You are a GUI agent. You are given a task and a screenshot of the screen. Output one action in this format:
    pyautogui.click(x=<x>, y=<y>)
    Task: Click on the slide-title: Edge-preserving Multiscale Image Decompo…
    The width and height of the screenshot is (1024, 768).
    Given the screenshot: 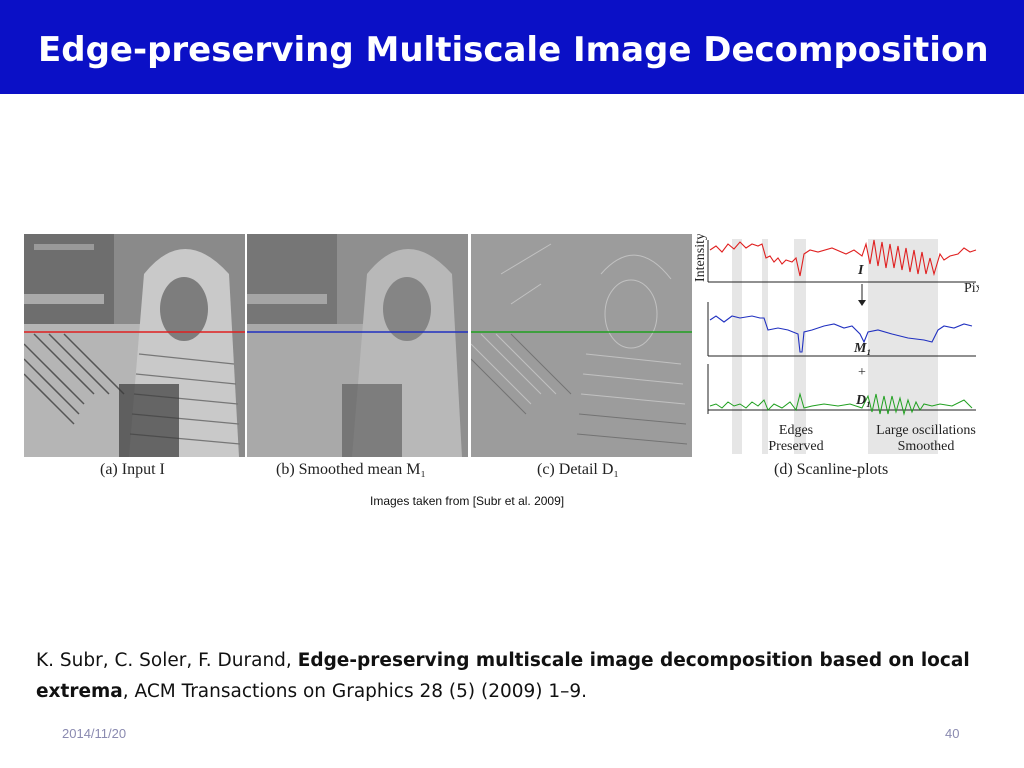 What is the action you would take?
    pyautogui.click(x=513, y=50)
    